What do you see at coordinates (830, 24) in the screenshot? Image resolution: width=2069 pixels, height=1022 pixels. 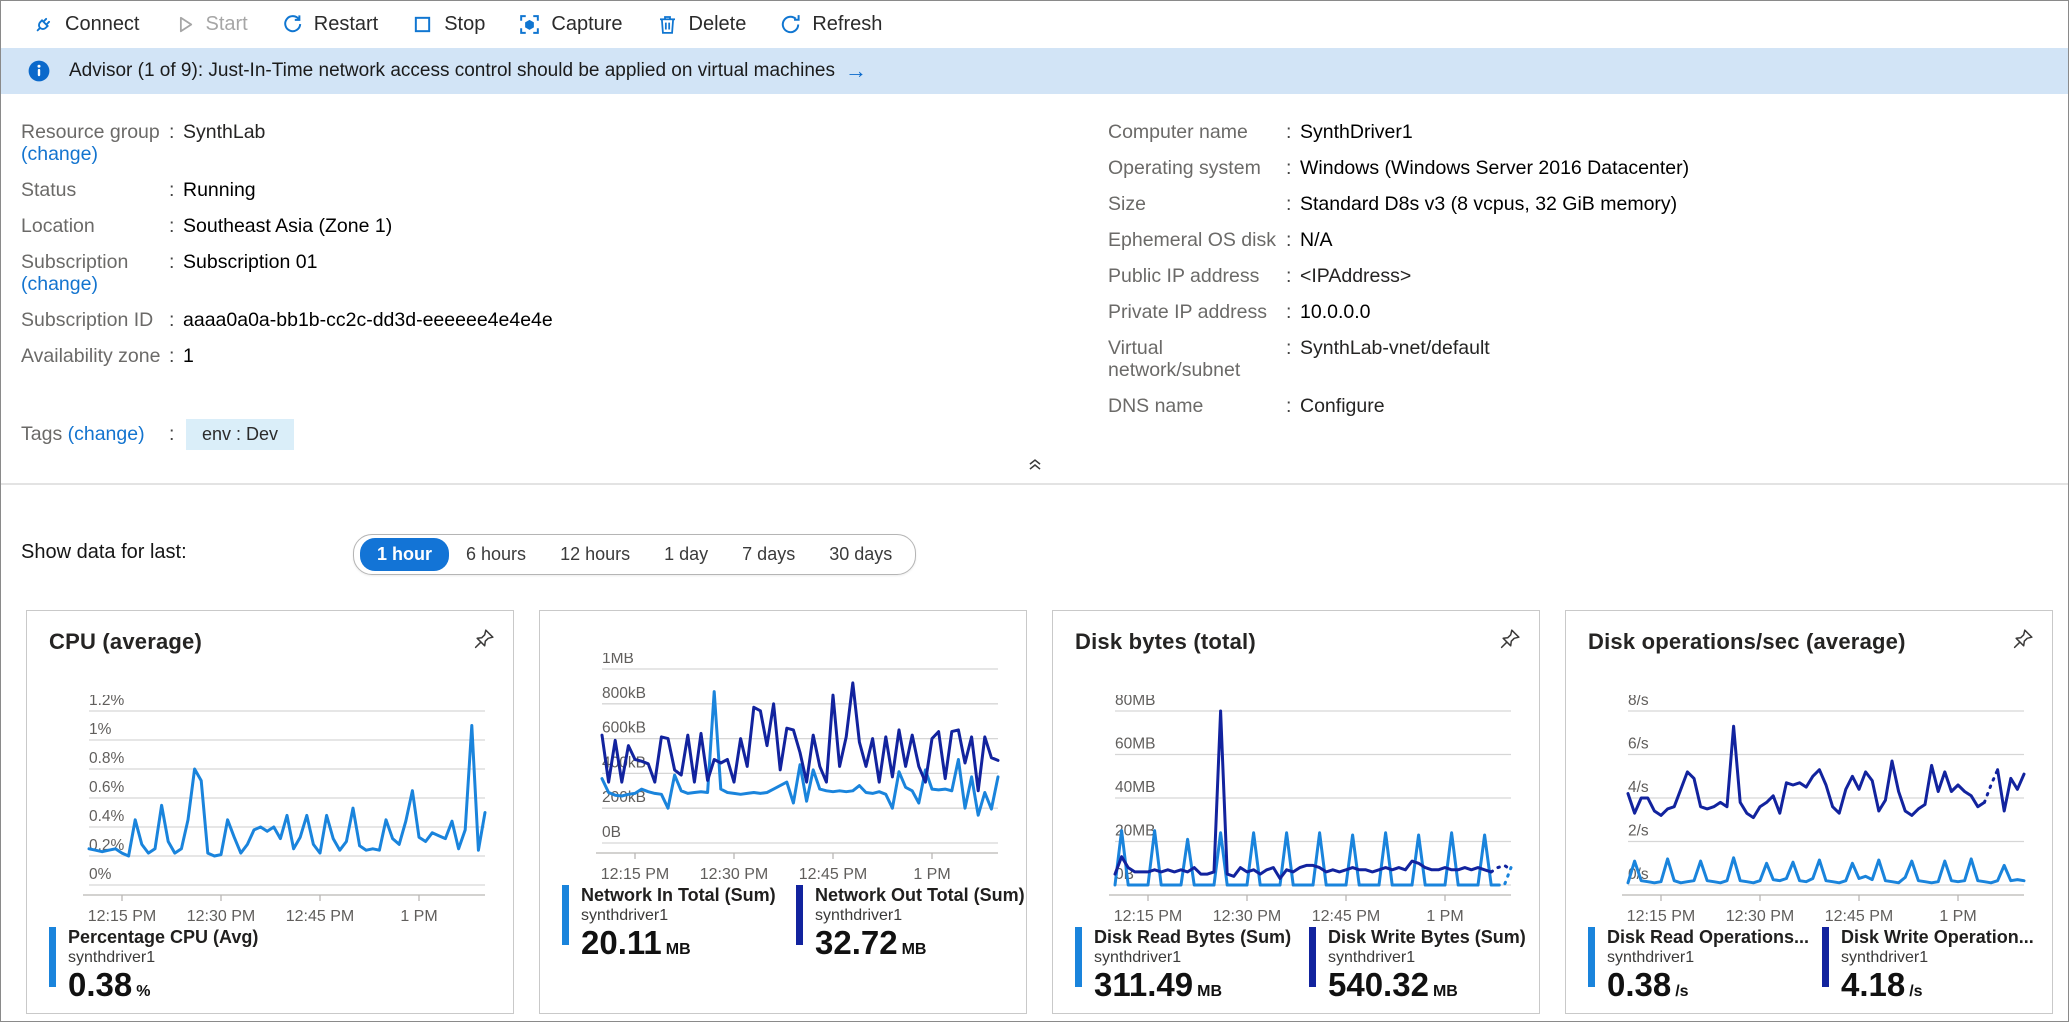 I see `toolbar-button-refresh: Refresh` at bounding box center [830, 24].